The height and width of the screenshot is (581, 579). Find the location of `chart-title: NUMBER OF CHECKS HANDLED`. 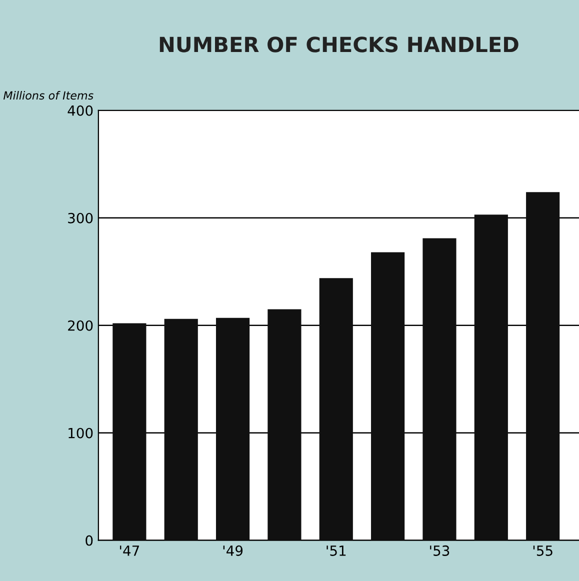

chart-title: NUMBER OF CHECKS HANDLED is located at coordinates (339, 44).